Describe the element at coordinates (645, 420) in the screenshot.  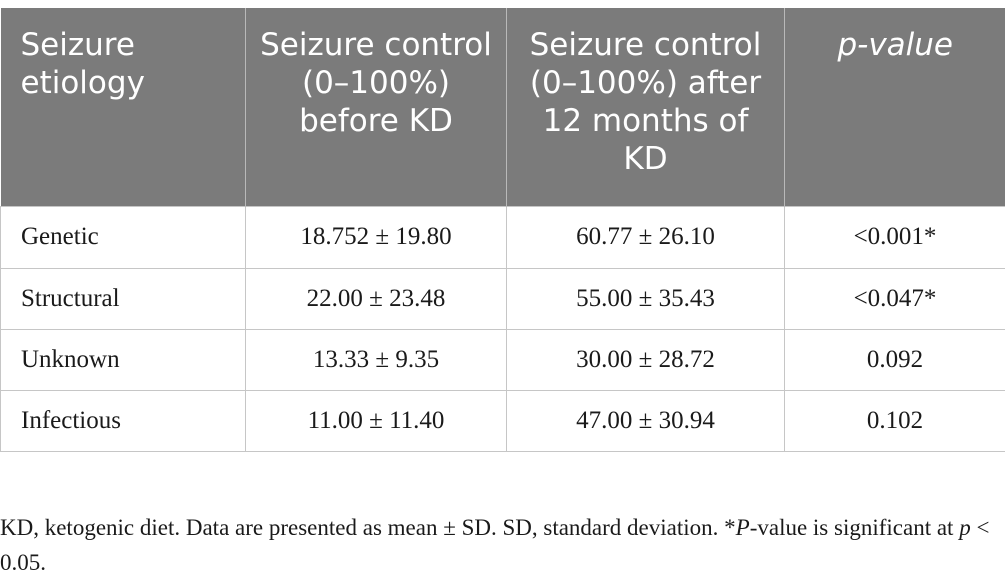
I see `cell-after: 47.00 ± 30.94` at that location.